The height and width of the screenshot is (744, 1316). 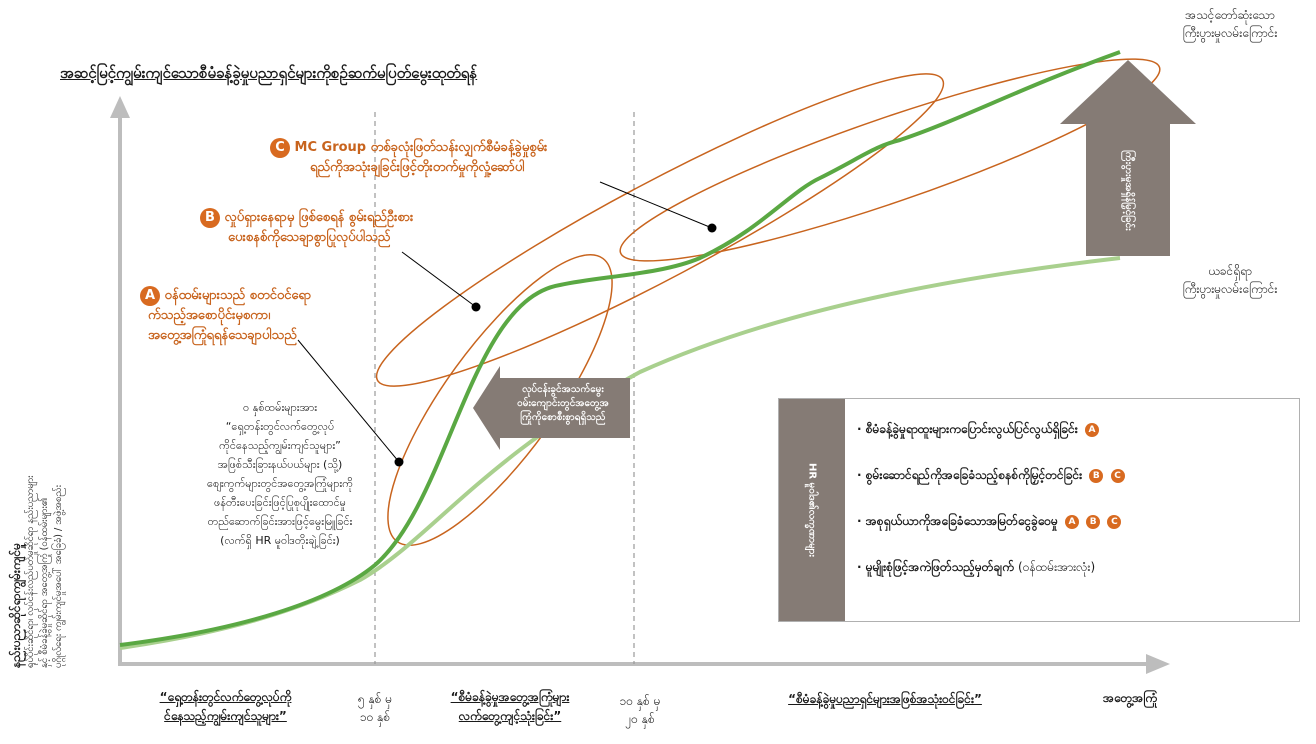 What do you see at coordinates (150, 296) in the screenshot?
I see `badge-a: A` at bounding box center [150, 296].